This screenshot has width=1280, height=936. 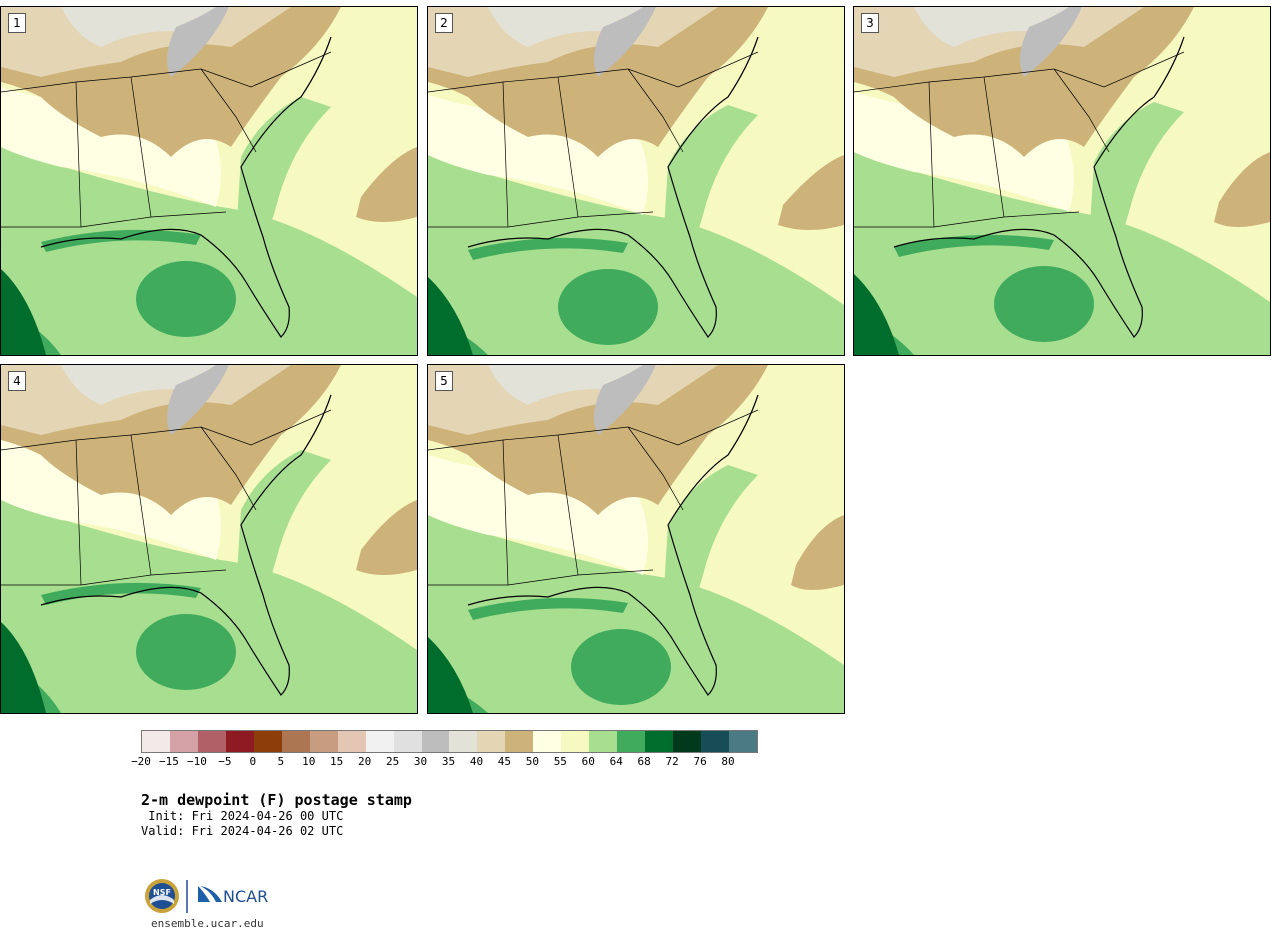 What do you see at coordinates (700, 761) in the screenshot?
I see `colorbar-tick-label: 76` at bounding box center [700, 761].